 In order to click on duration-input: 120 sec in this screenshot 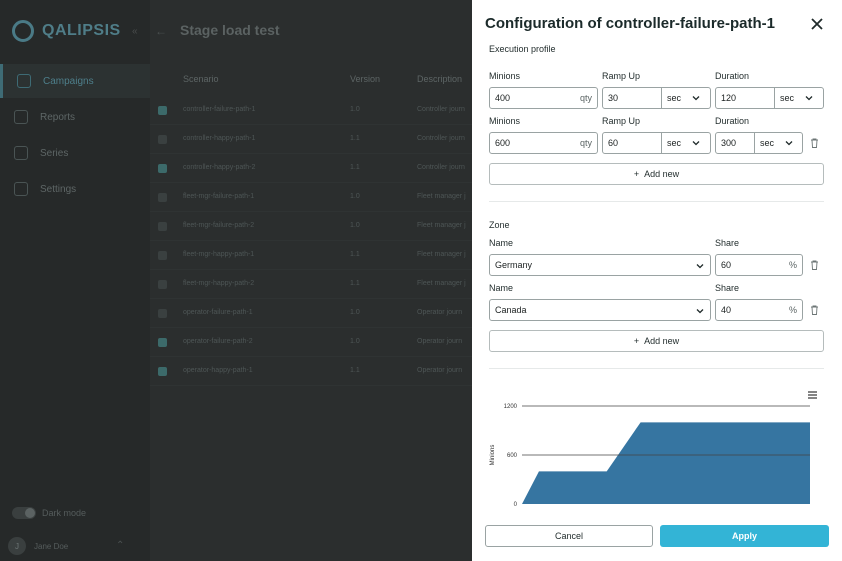, I will do `click(769, 98)`.